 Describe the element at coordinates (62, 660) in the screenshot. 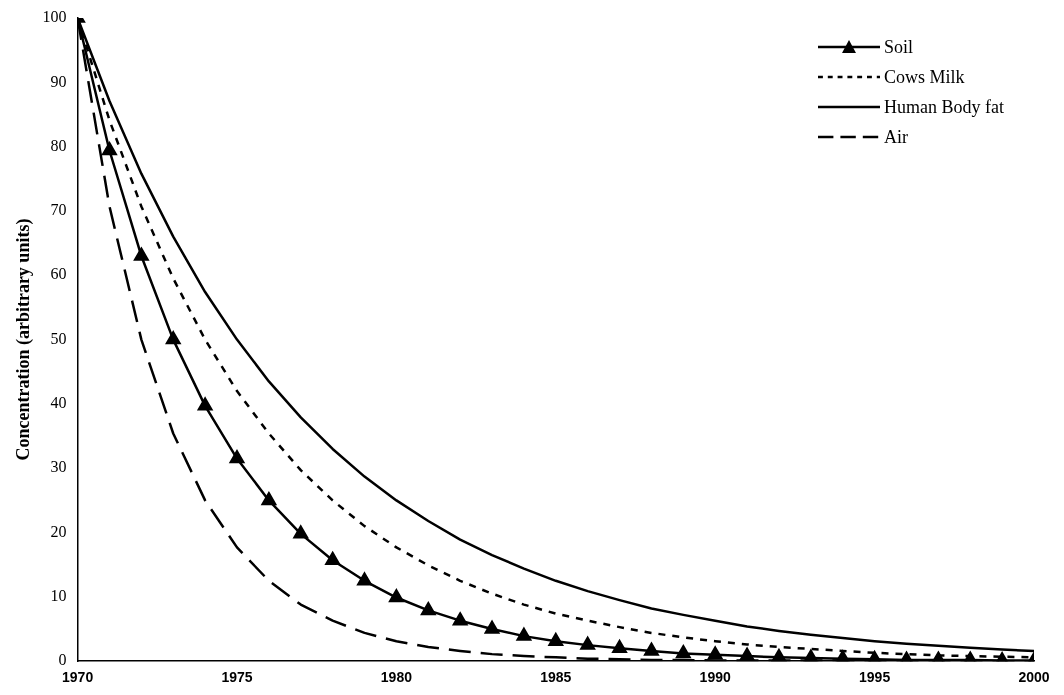

I see `y-tick-label: 0` at that location.